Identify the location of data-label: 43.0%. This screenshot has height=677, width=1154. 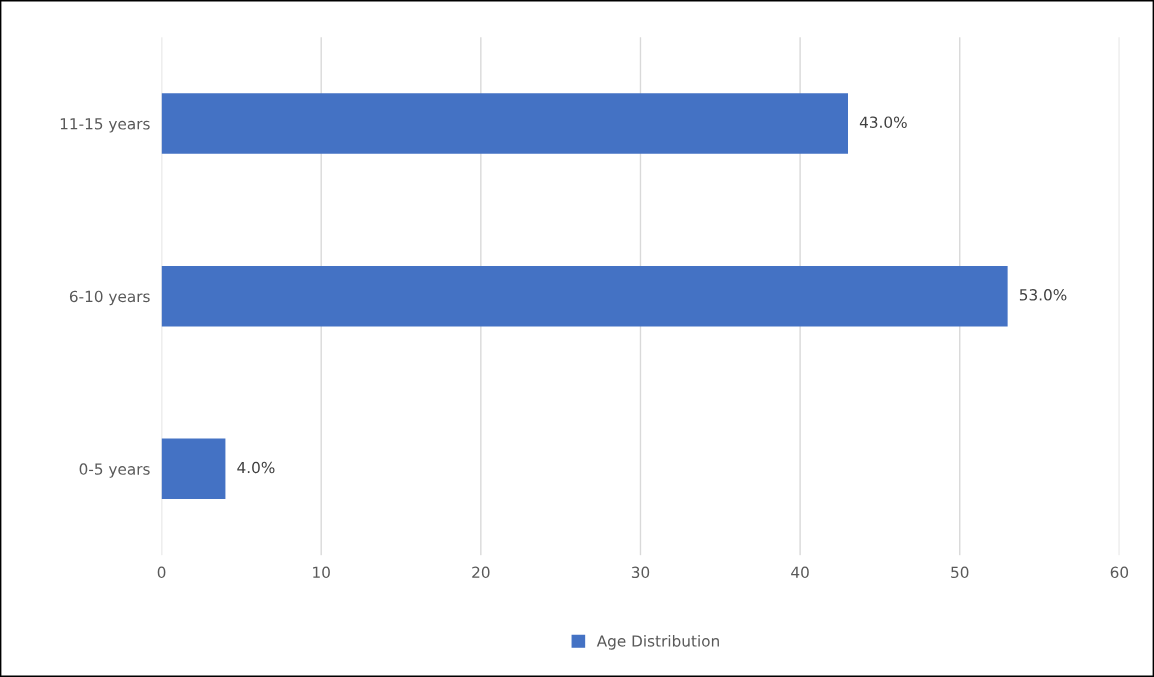
(883, 122).